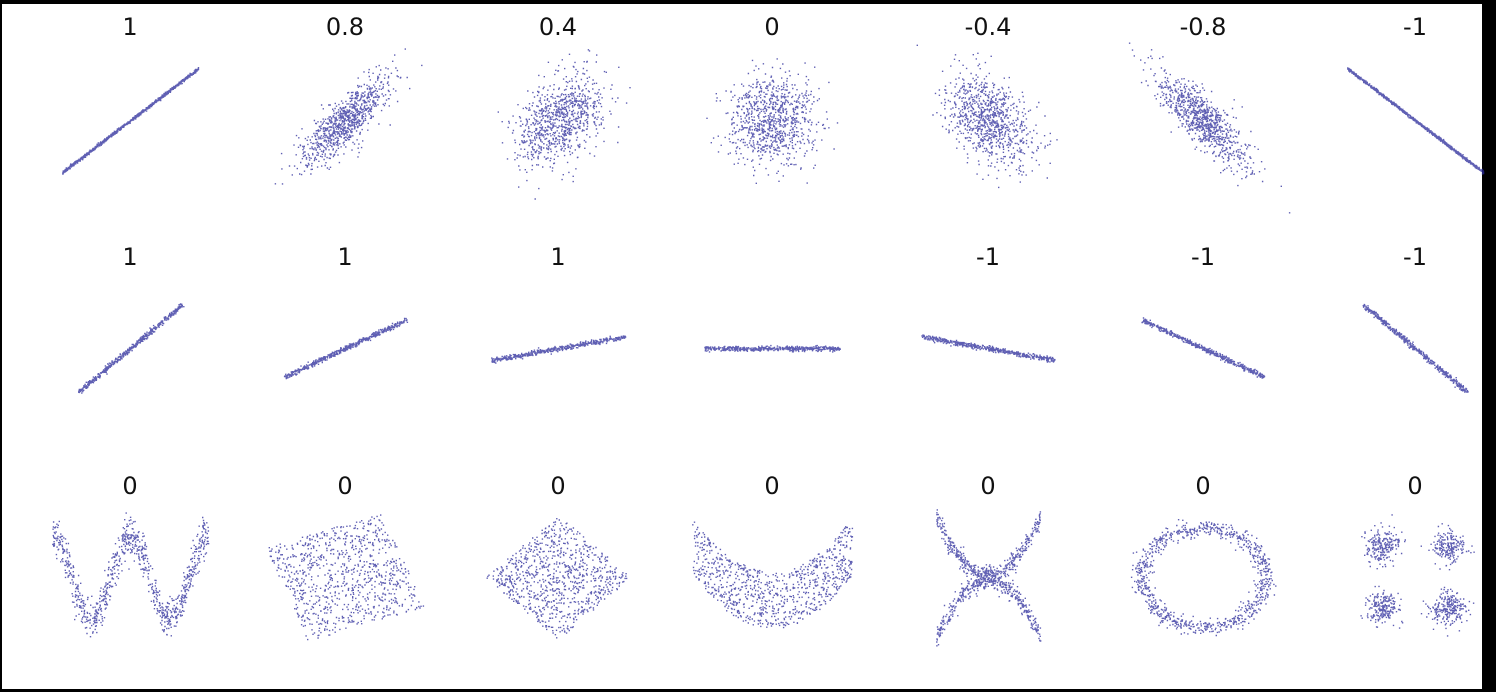 The width and height of the screenshot is (1496, 692). I want to click on correlation-label: 0.8, so click(345, 27).